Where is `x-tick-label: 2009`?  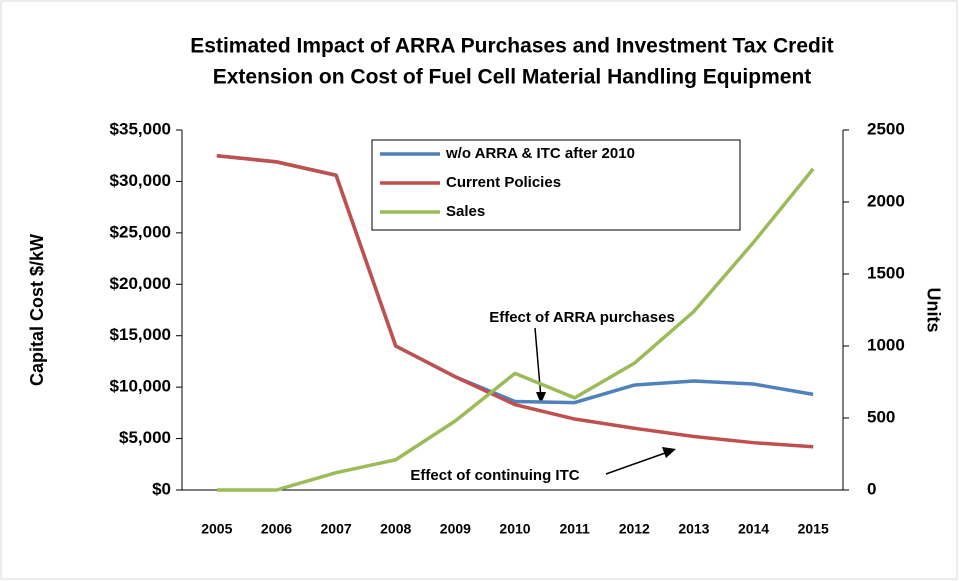 x-tick-label: 2009 is located at coordinates (455, 529).